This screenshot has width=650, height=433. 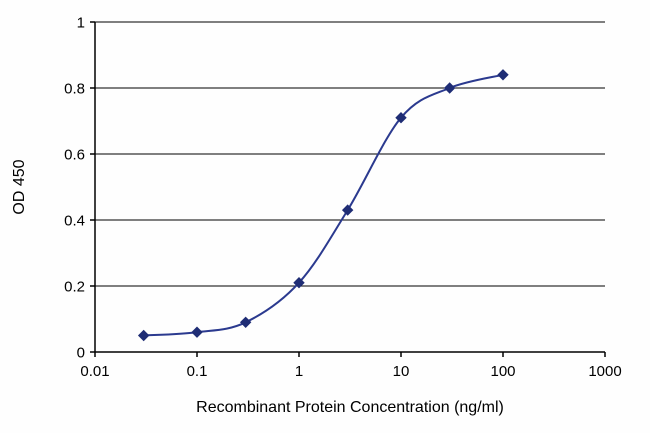 I want to click on y-tick-label: 0.4, so click(x=74, y=220).